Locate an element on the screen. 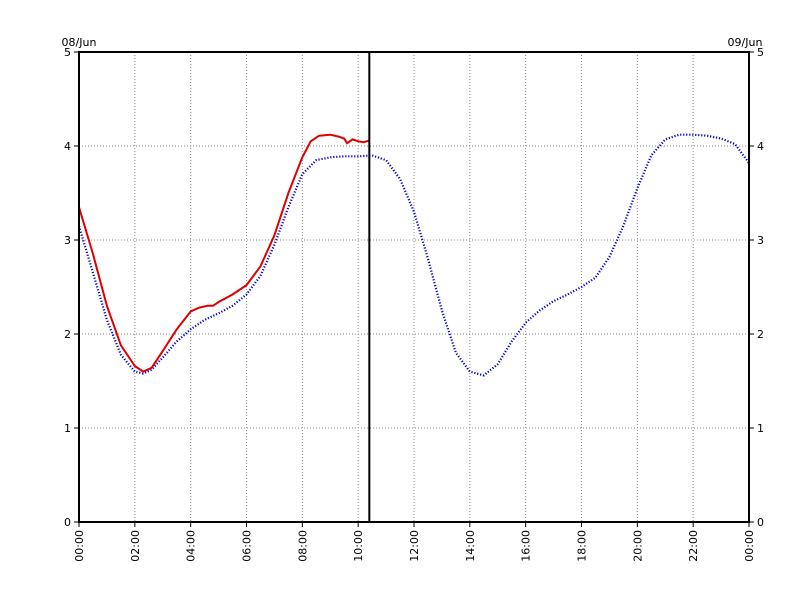 The height and width of the screenshot is (600, 800). y-tick-label-left: 0 is located at coordinates (67, 522).